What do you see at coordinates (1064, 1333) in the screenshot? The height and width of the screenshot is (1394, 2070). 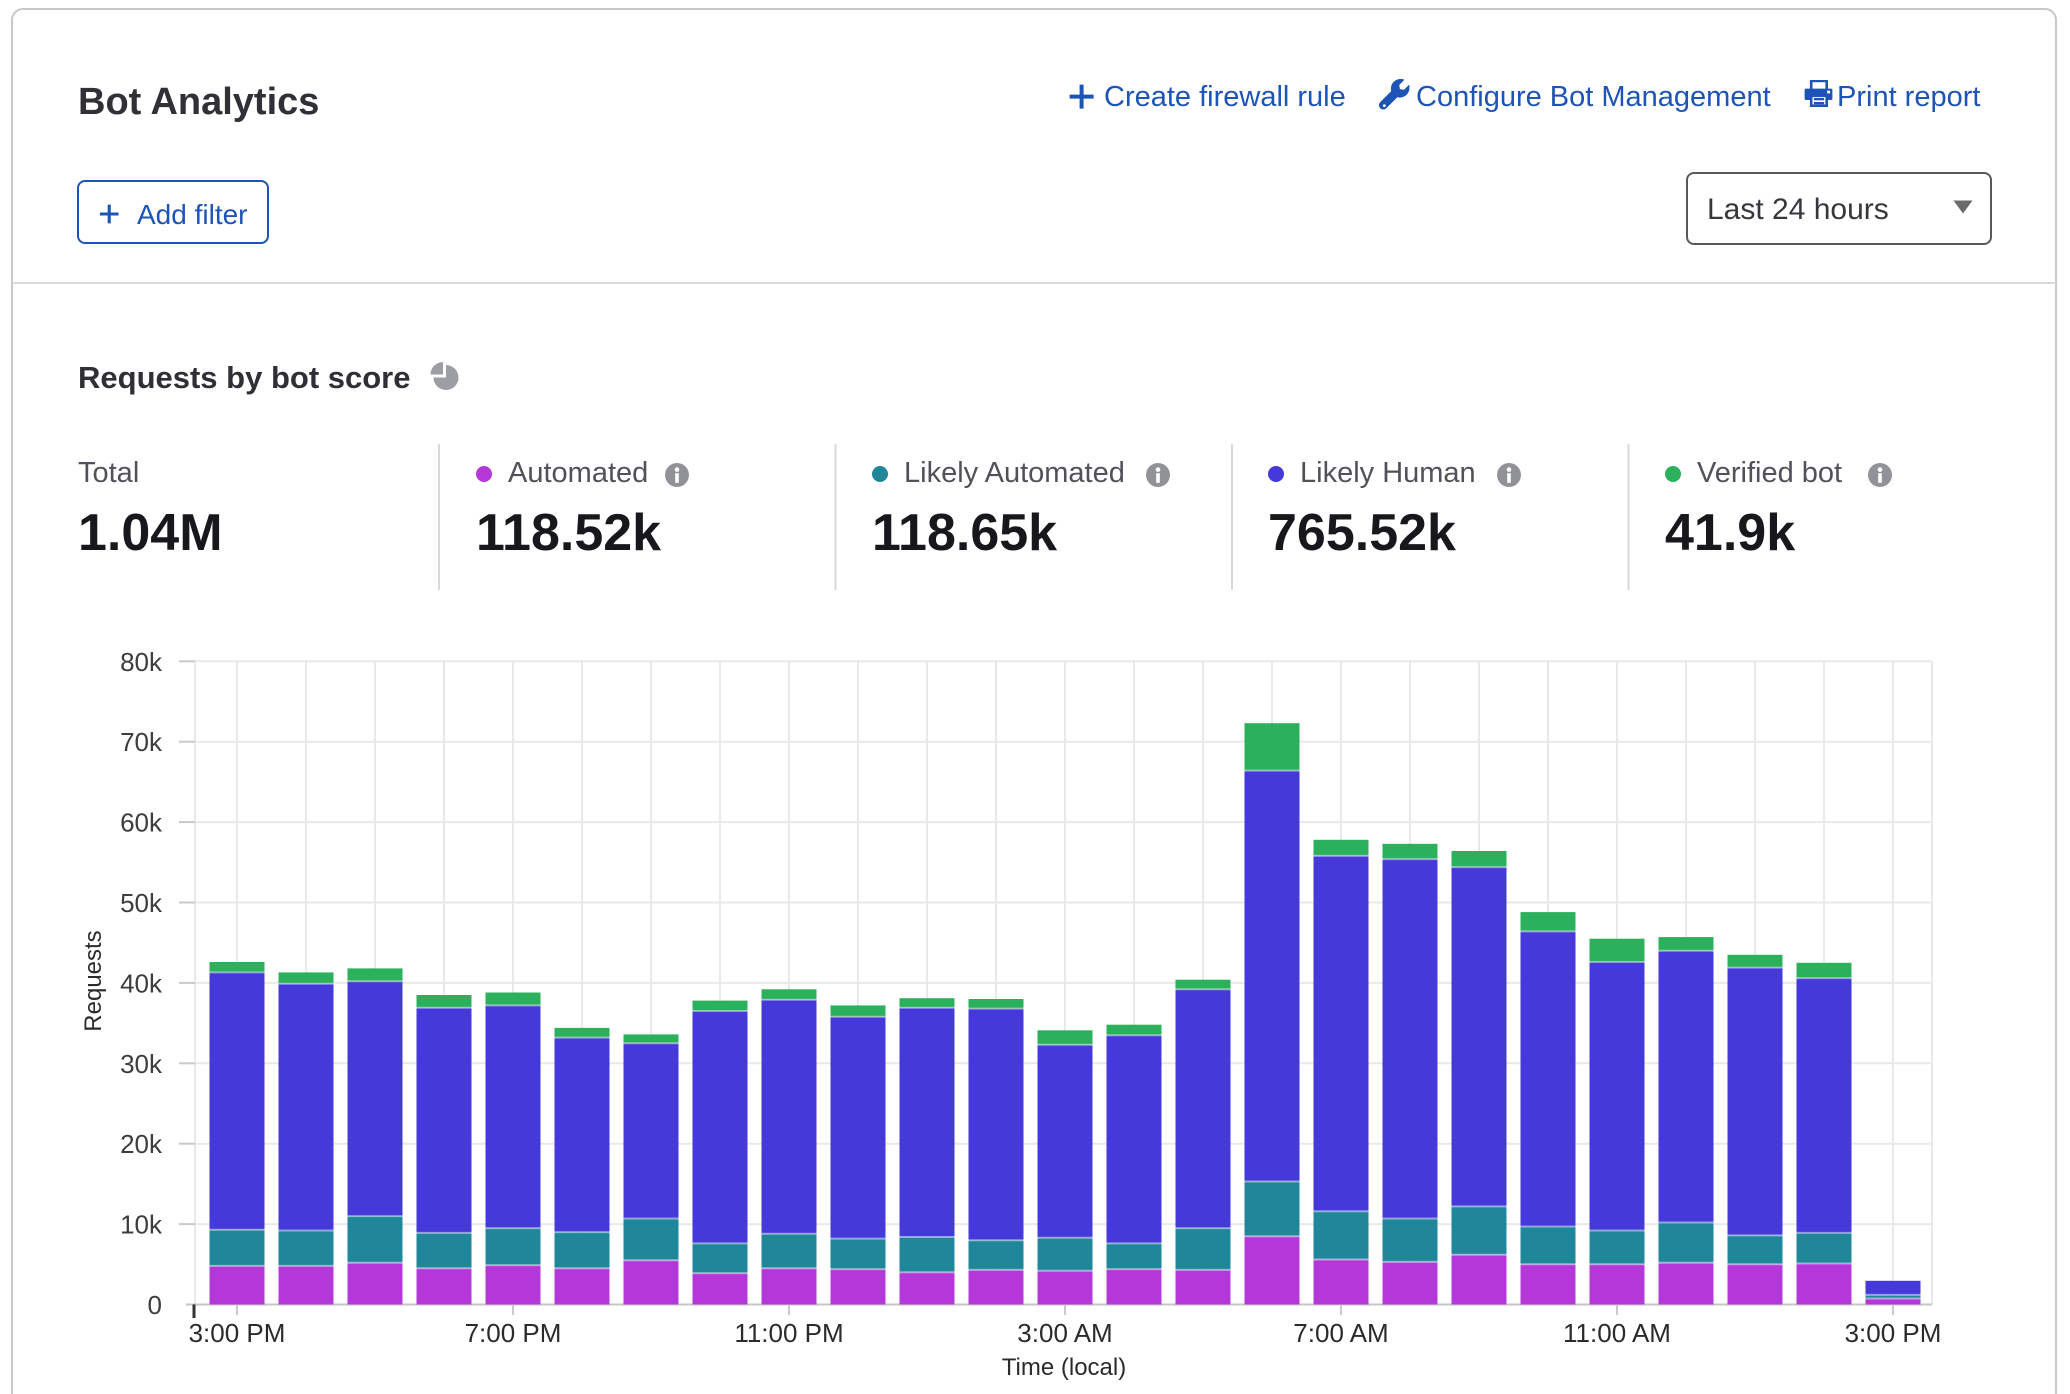 I see `svg-text: 3:00 AM` at bounding box center [1064, 1333].